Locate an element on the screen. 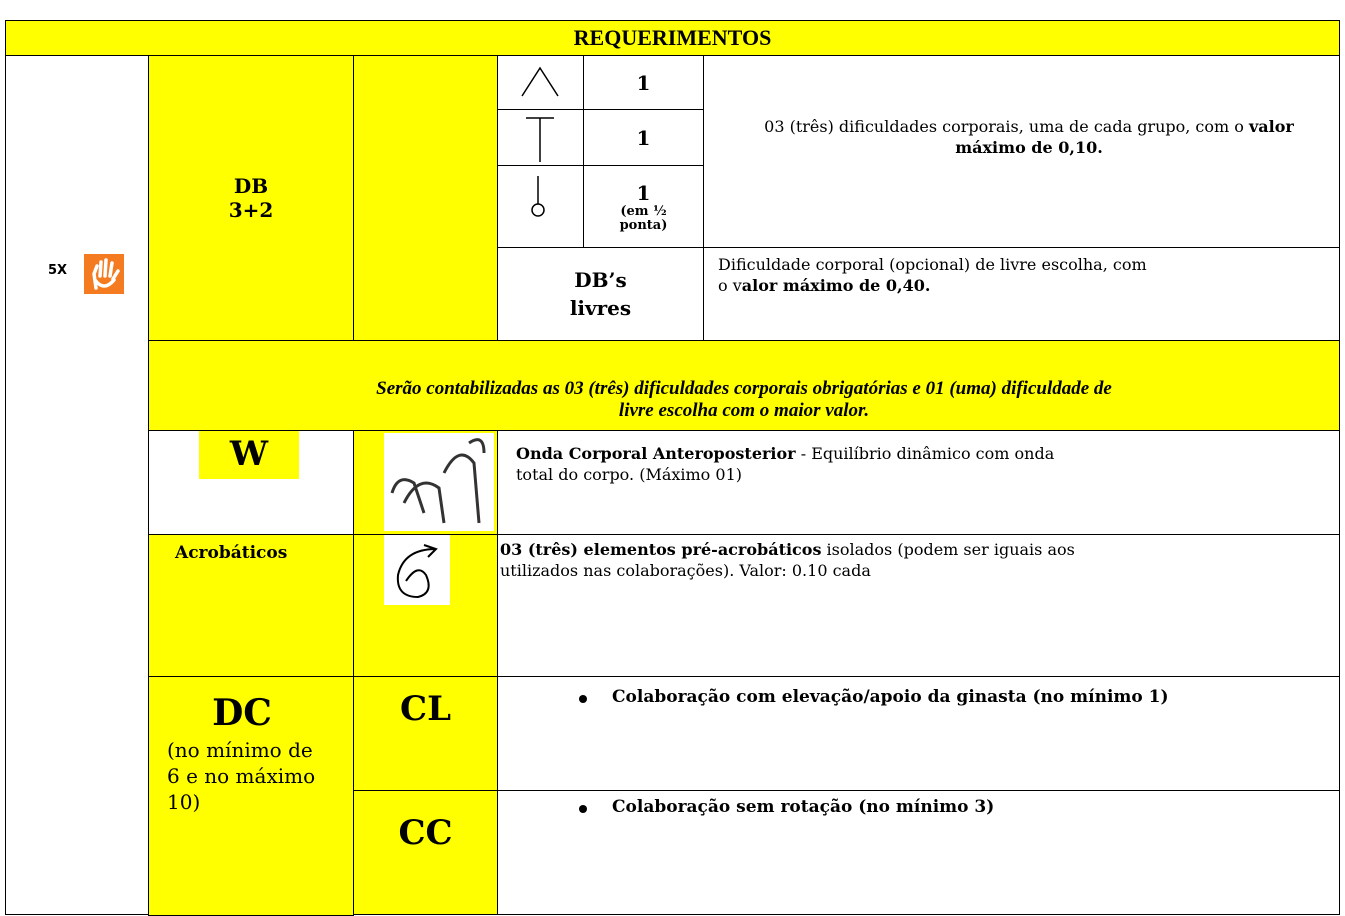 Image resolution: width=1345 pixels, height=916 pixels. group-value-cell: 1 (em ½ ponta) is located at coordinates (643, 206).